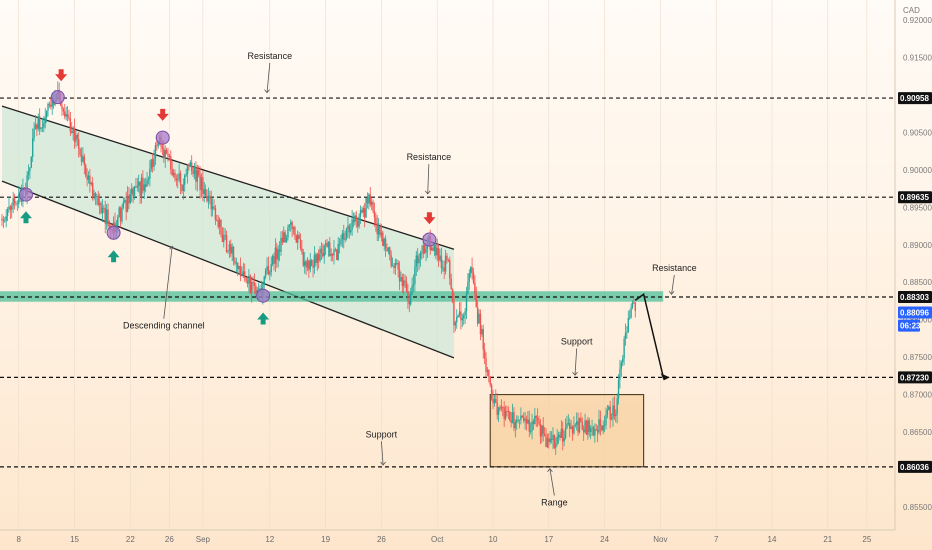 This screenshot has height=550, width=932. What do you see at coordinates (917, 432) in the screenshot?
I see `y-tick-label: 0.86500` at bounding box center [917, 432].